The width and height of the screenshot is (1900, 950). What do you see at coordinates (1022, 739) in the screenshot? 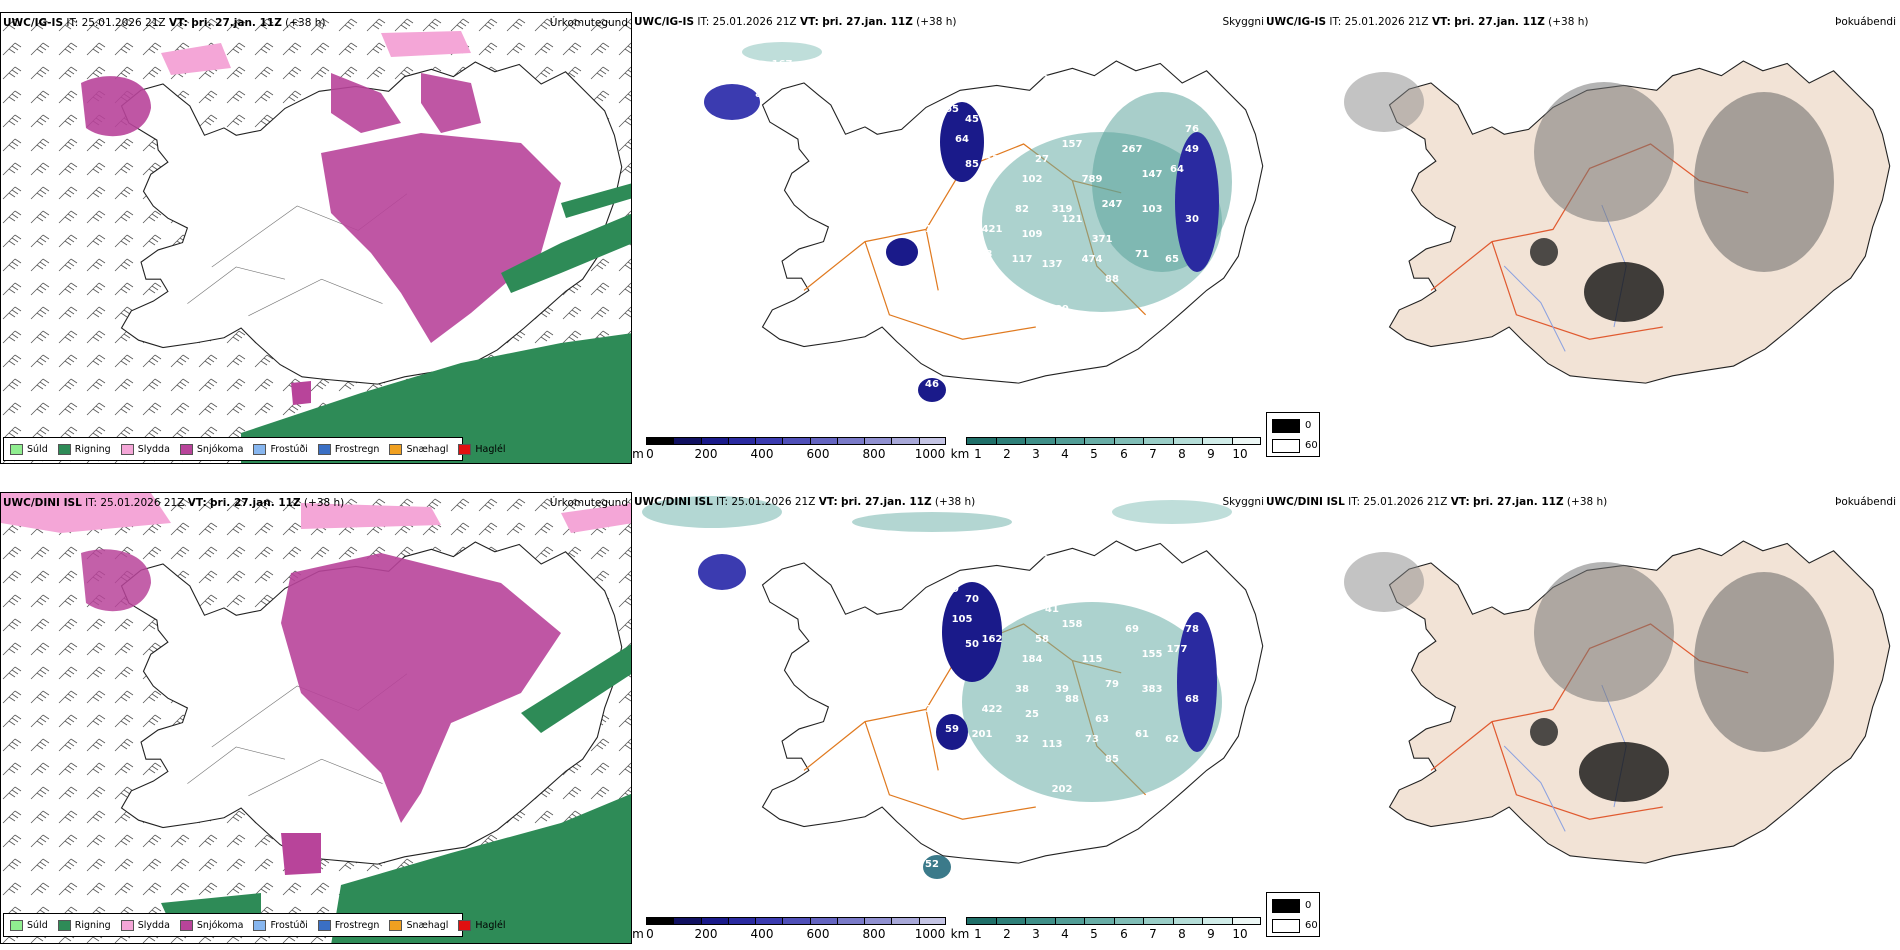
I see `cloud-number-label: 32` at bounding box center [1022, 739].